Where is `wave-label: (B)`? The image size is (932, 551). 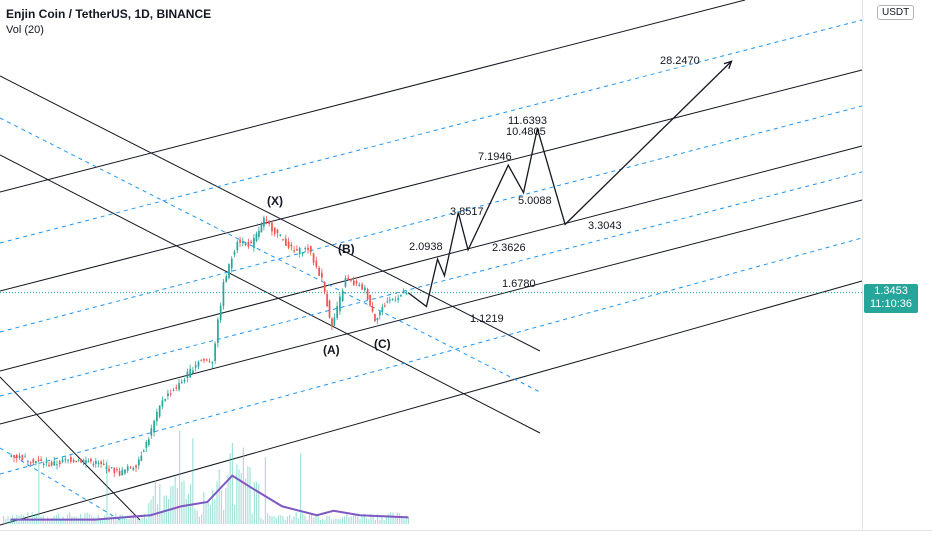
wave-label: (B) is located at coordinates (346, 249).